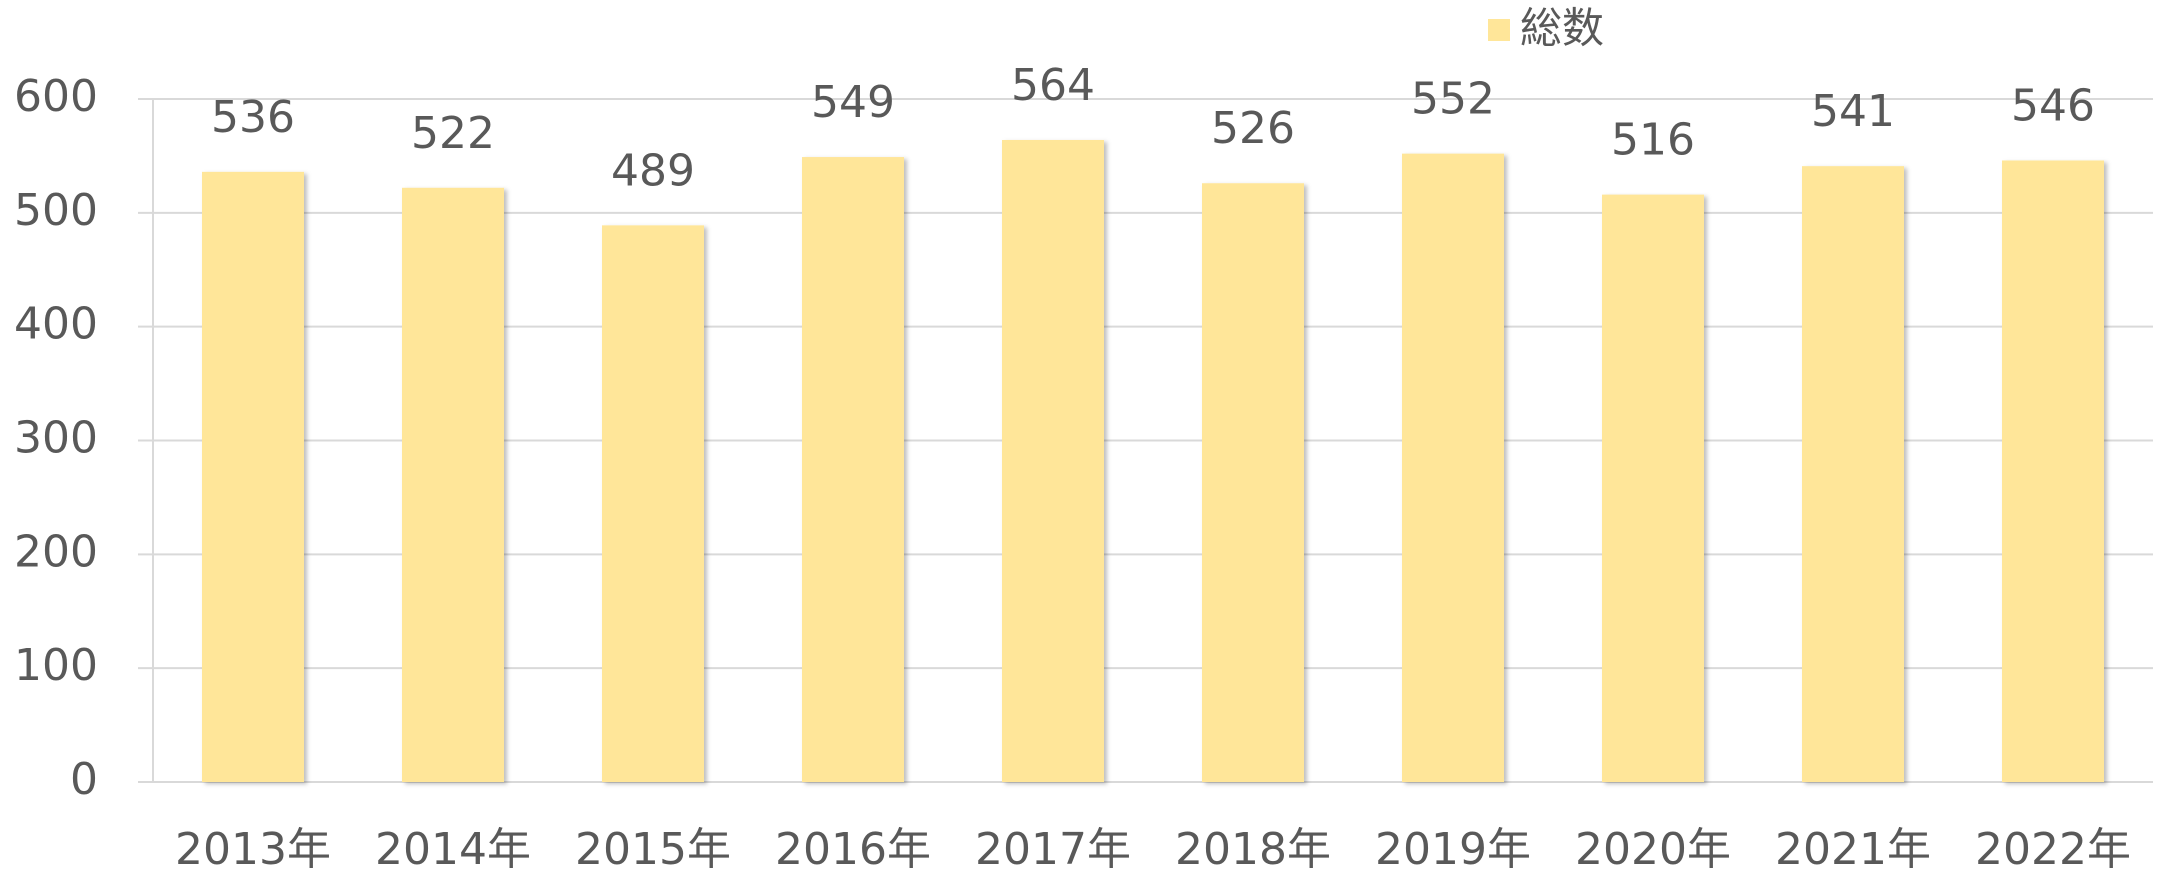 This screenshot has width=2157, height=875. I want to click on y-tick-label: 200, so click(56, 551).